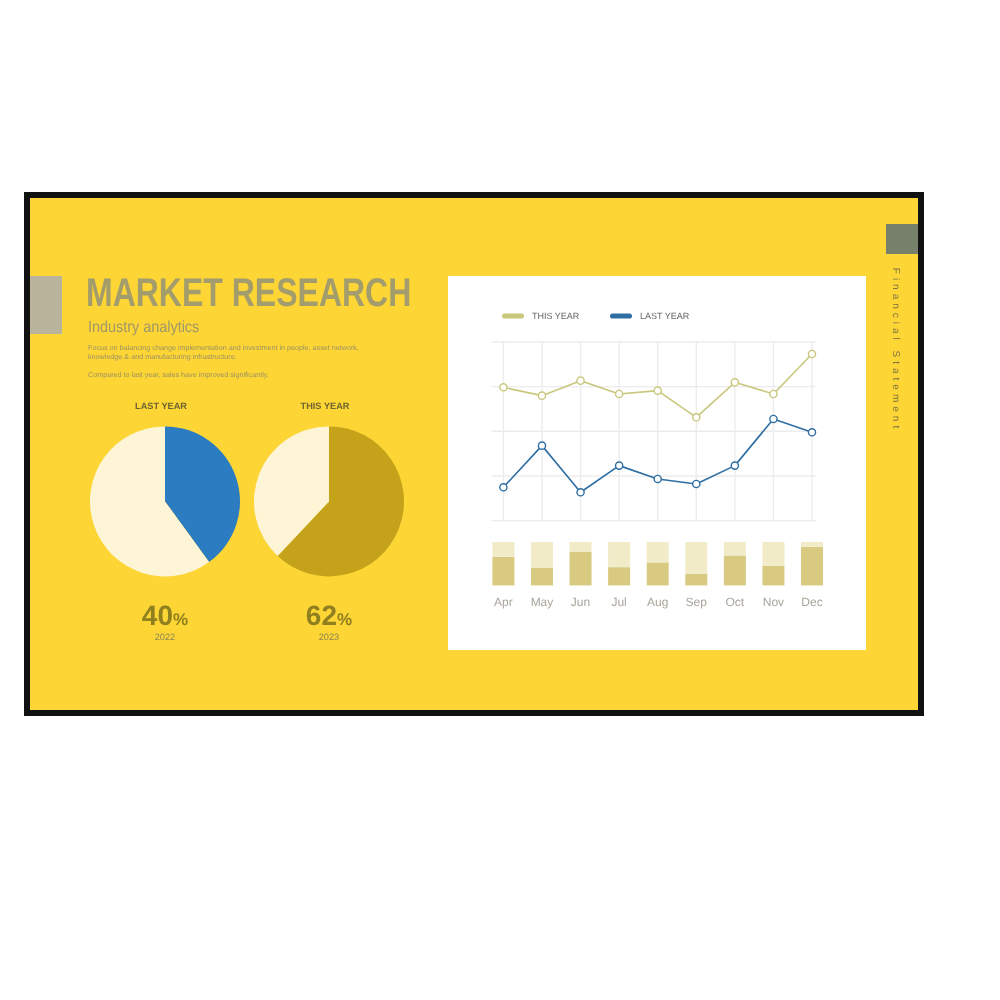  Describe the element at coordinates (165, 615) in the screenshot. I see `text: 40%` at that location.